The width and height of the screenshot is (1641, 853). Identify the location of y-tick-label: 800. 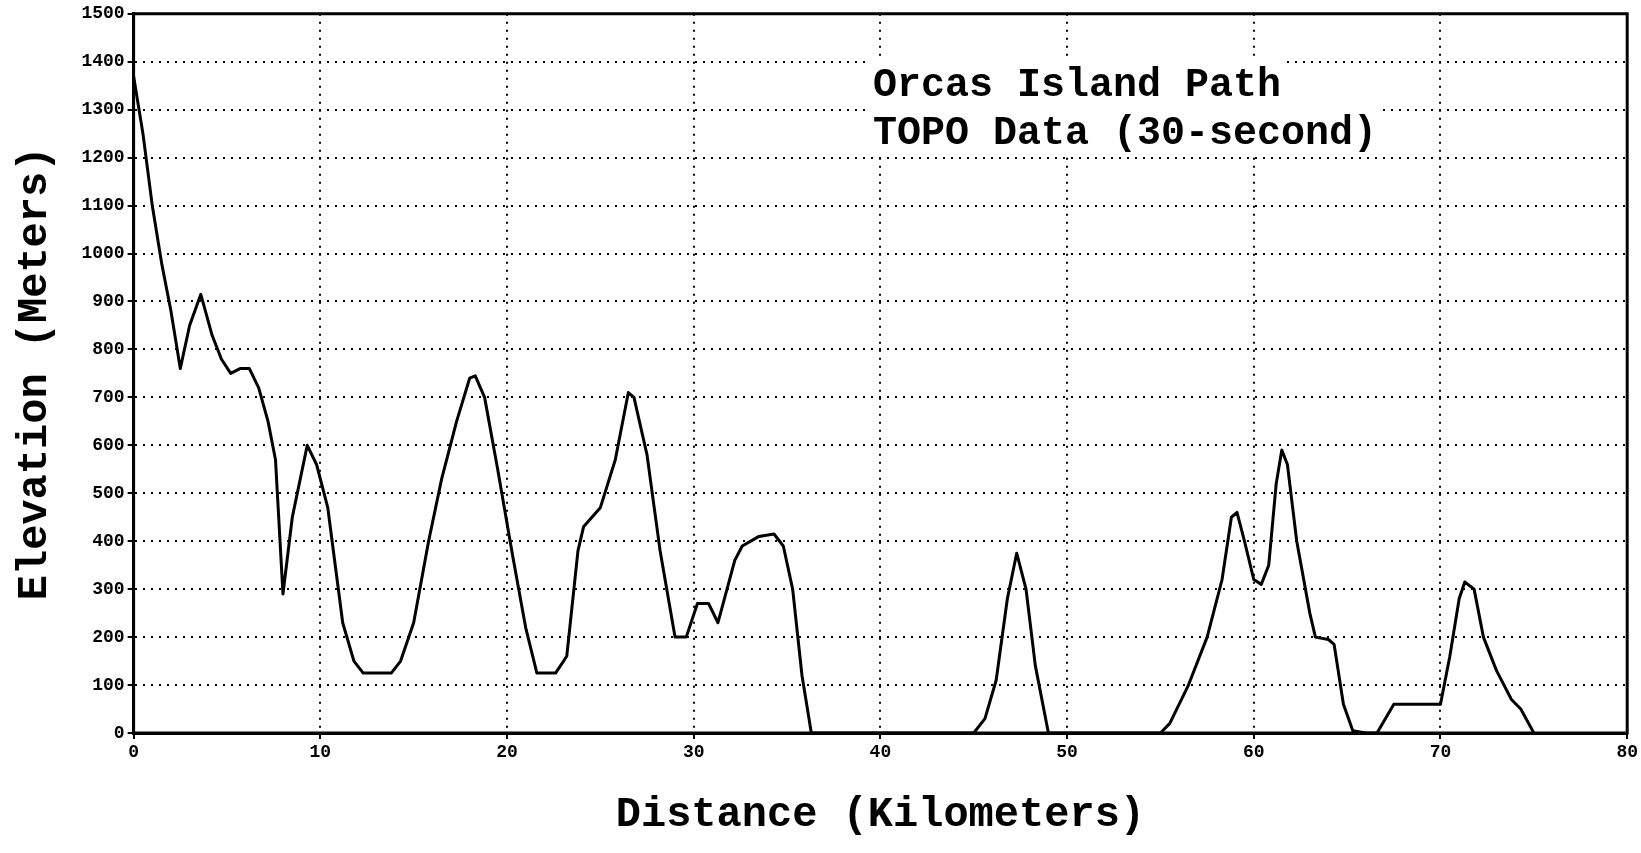
(108, 348).